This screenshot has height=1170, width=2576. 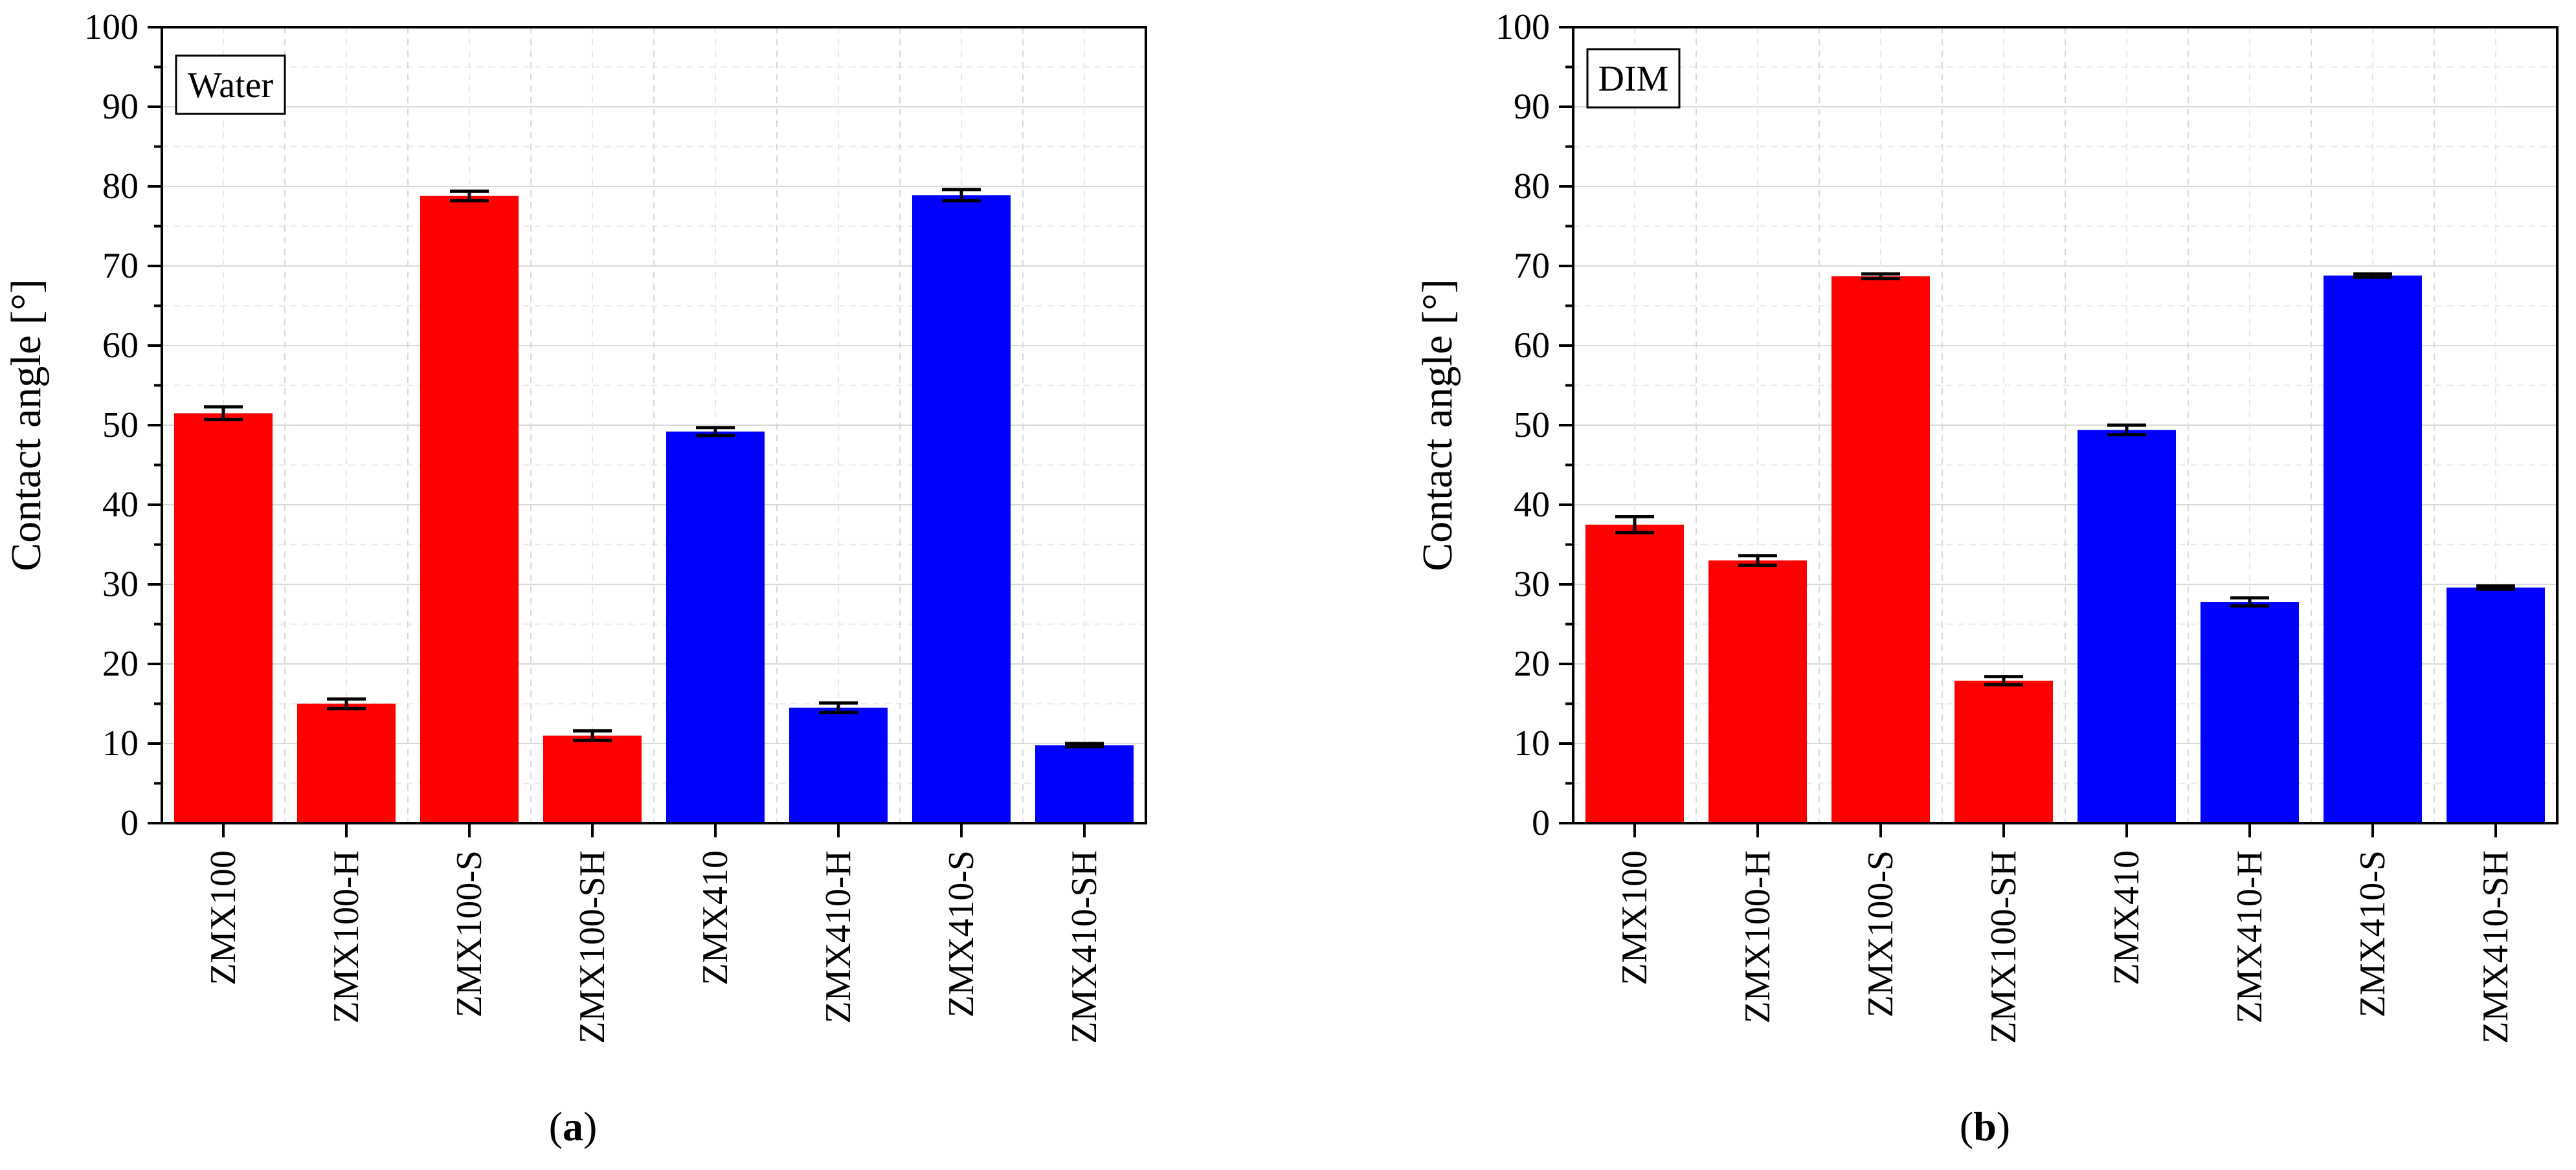 What do you see at coordinates (573, 1126) in the screenshot?
I see `caption-a: (a)` at bounding box center [573, 1126].